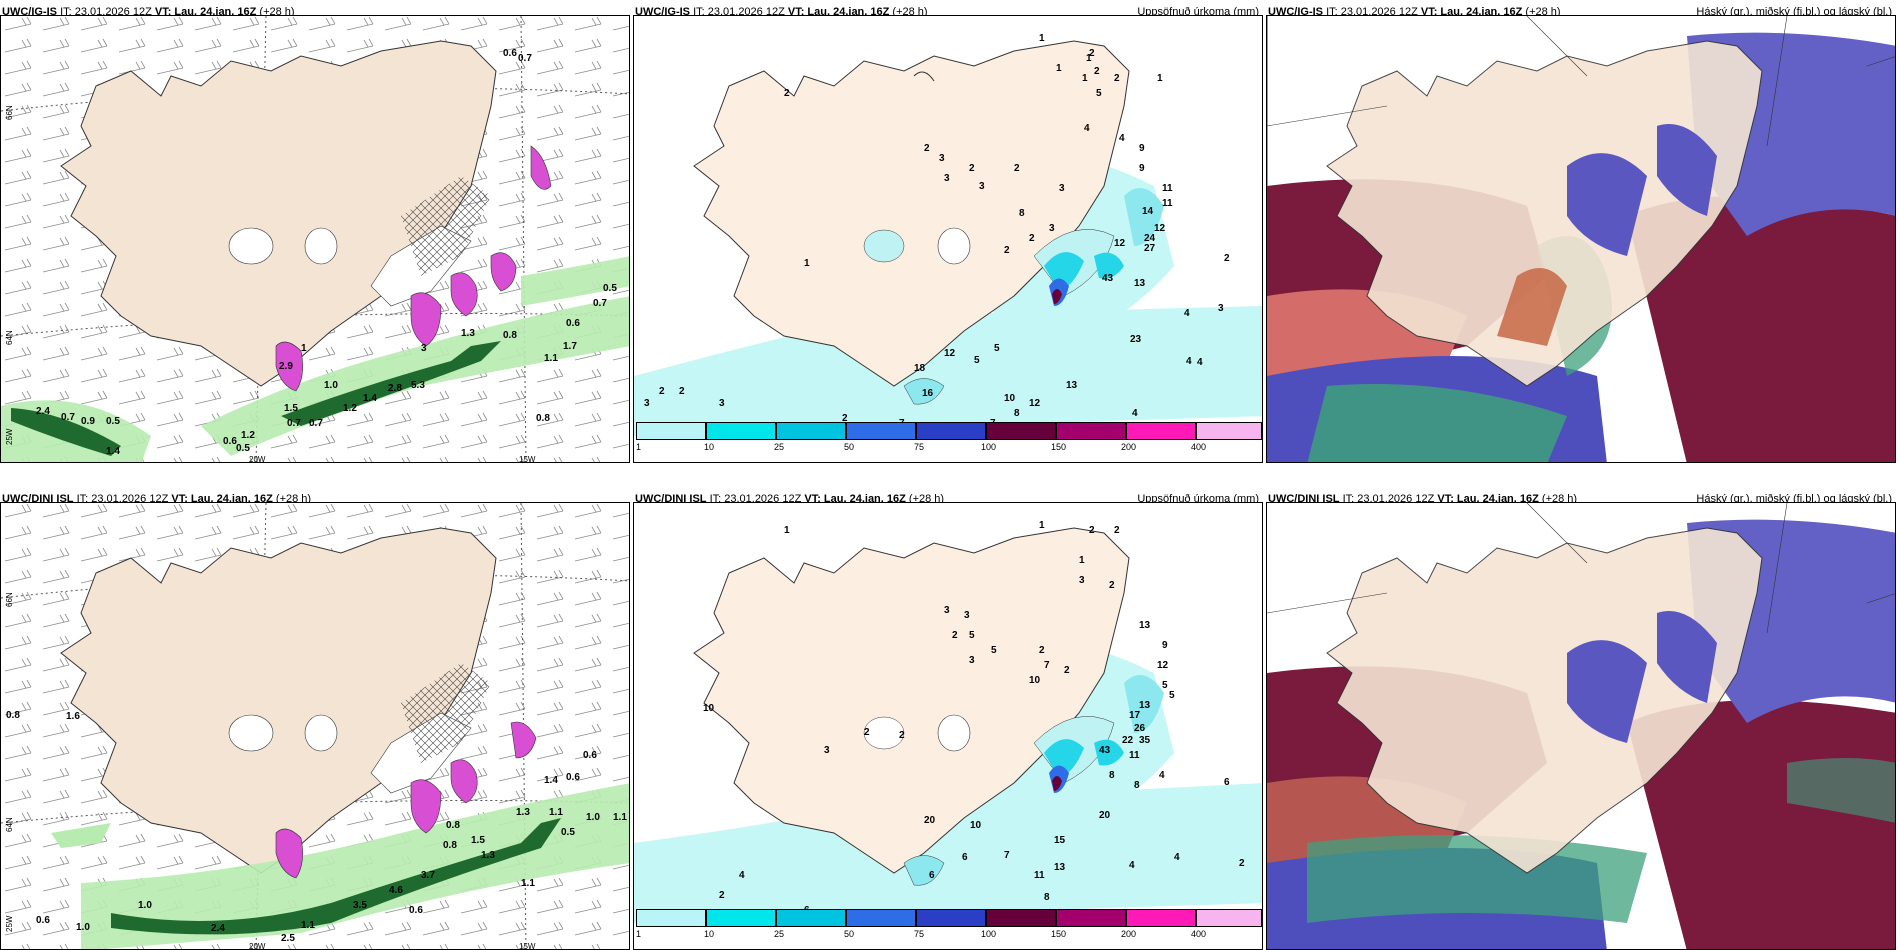  I want to click on svg-text: 15, so click(1060, 840).